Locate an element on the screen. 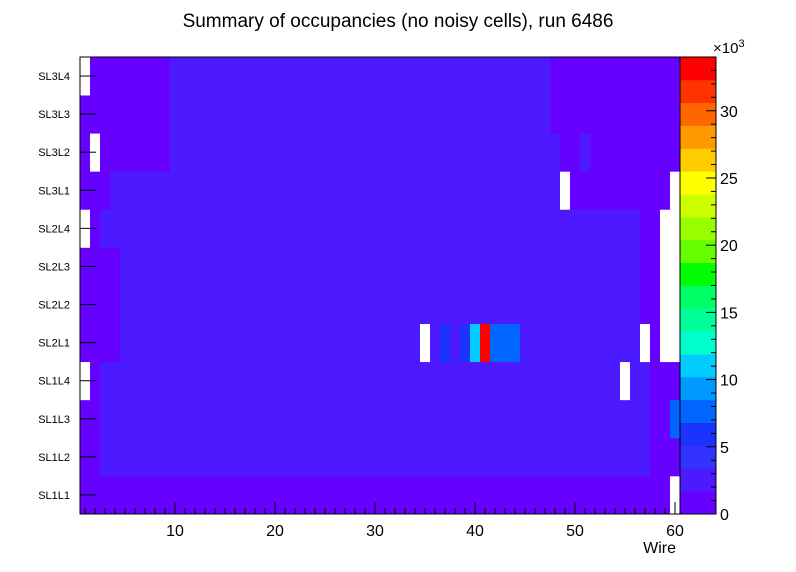 The image size is (796, 572). color-scale is located at coordinates (698, 285).